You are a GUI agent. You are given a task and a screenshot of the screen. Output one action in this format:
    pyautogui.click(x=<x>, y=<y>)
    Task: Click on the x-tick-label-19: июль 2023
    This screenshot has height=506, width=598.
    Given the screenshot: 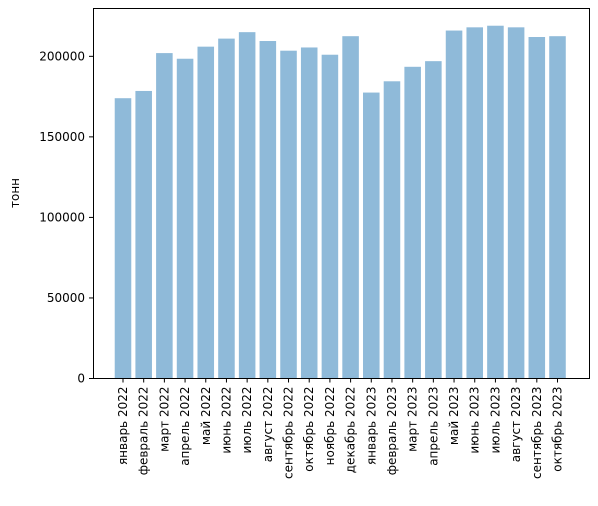 What is the action you would take?
    pyautogui.click(x=495, y=420)
    